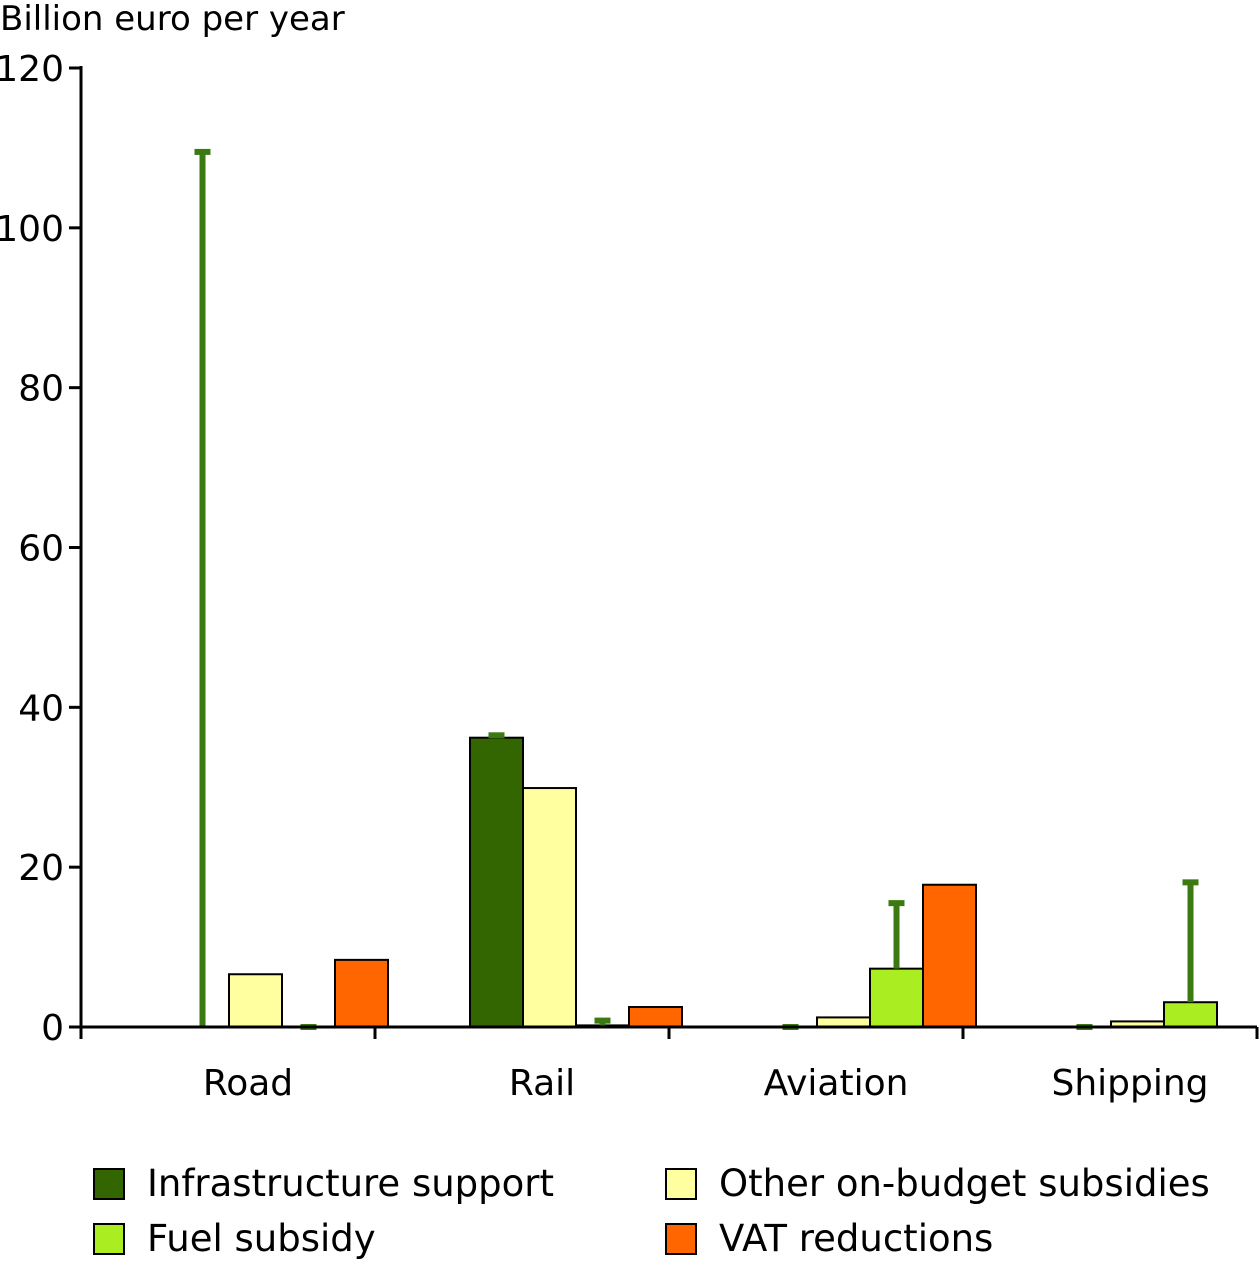 This screenshot has width=1259, height=1261. I want to click on x-tick-label-aviation: Aviation, so click(836, 1083).